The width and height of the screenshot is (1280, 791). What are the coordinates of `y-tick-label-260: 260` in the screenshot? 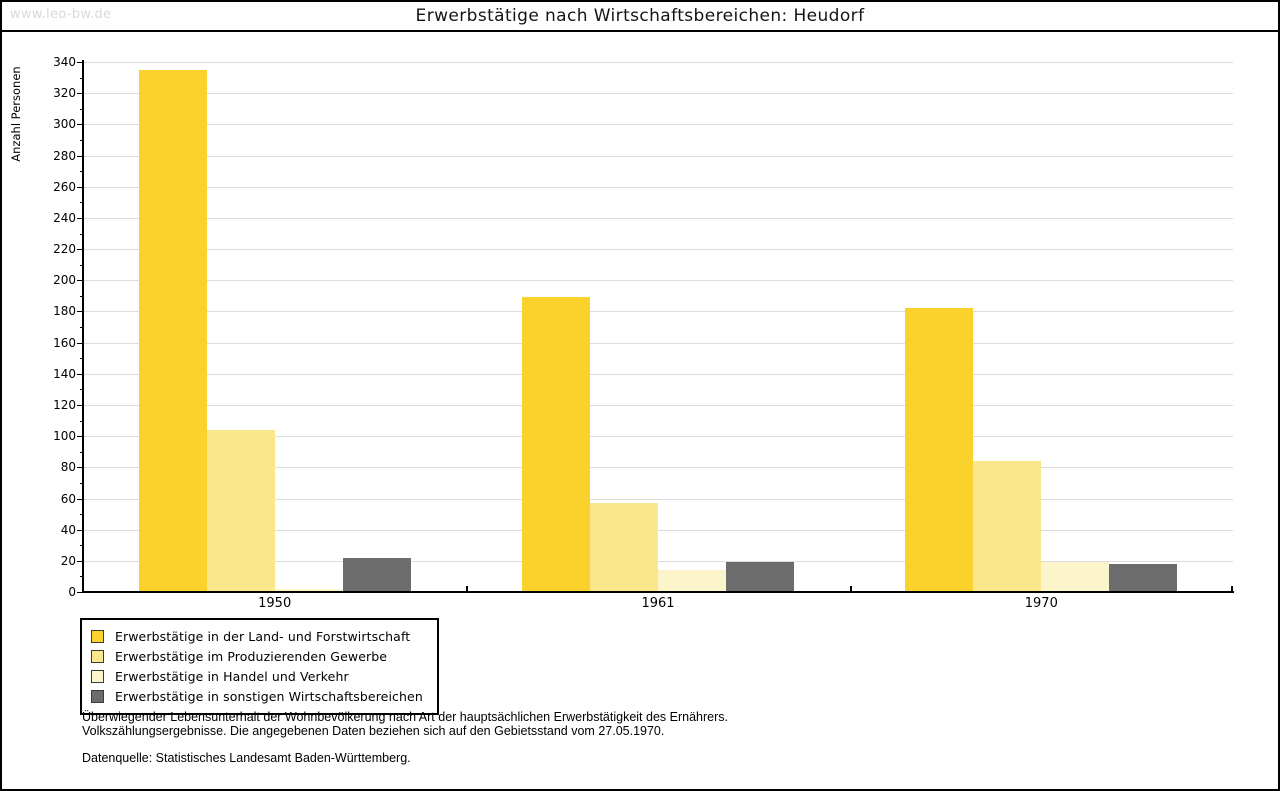 It's located at (64, 186).